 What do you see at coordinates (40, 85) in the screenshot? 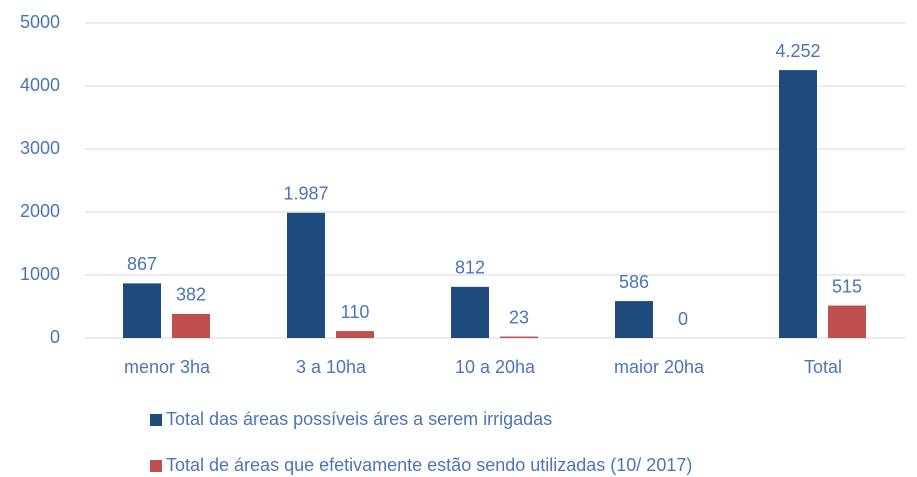
I see `y-tick-label: 4000` at bounding box center [40, 85].